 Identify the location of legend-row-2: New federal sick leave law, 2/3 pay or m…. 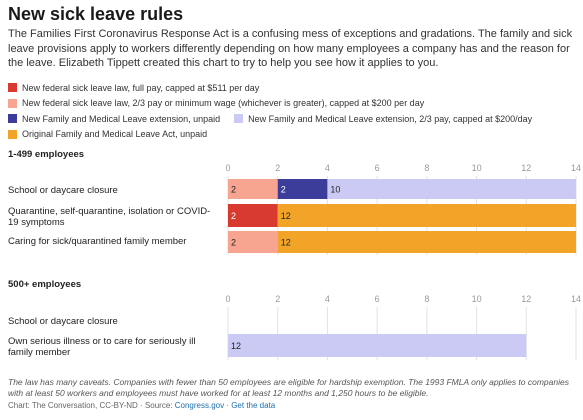
(293, 104).